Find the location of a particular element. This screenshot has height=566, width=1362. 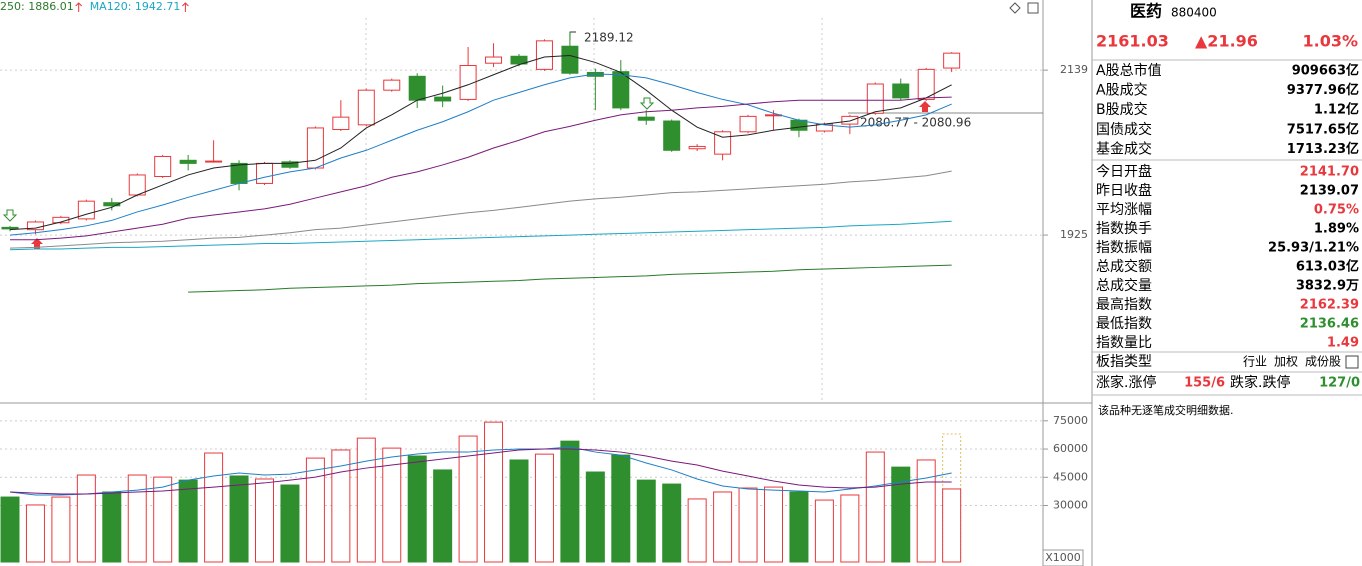

stat-label: 国债成交 is located at coordinates (1124, 129).